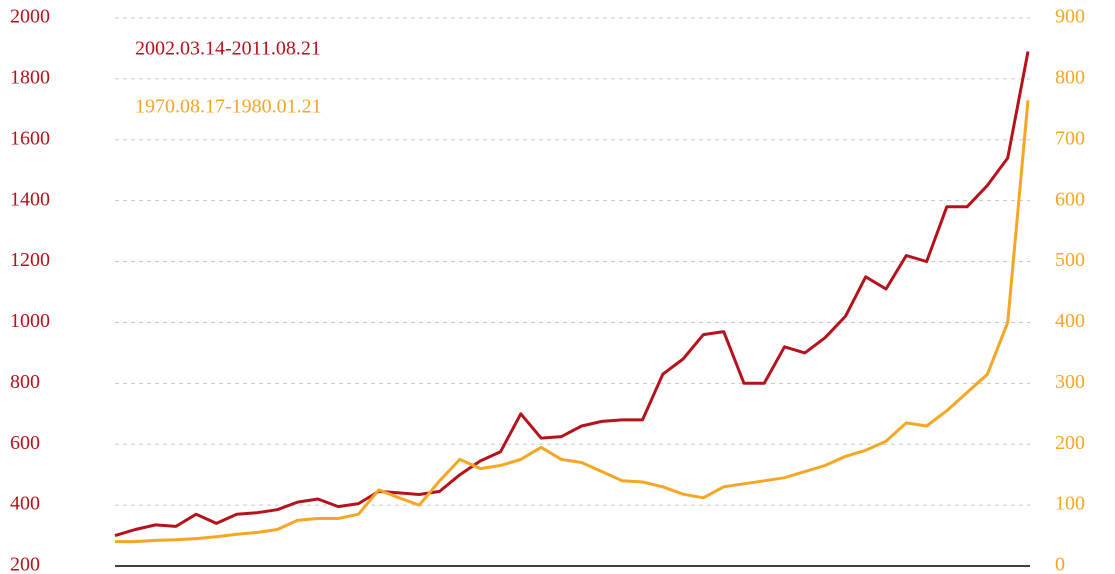  I want to click on legend-label: 2002.03.14-2011.08.21, so click(228, 49).